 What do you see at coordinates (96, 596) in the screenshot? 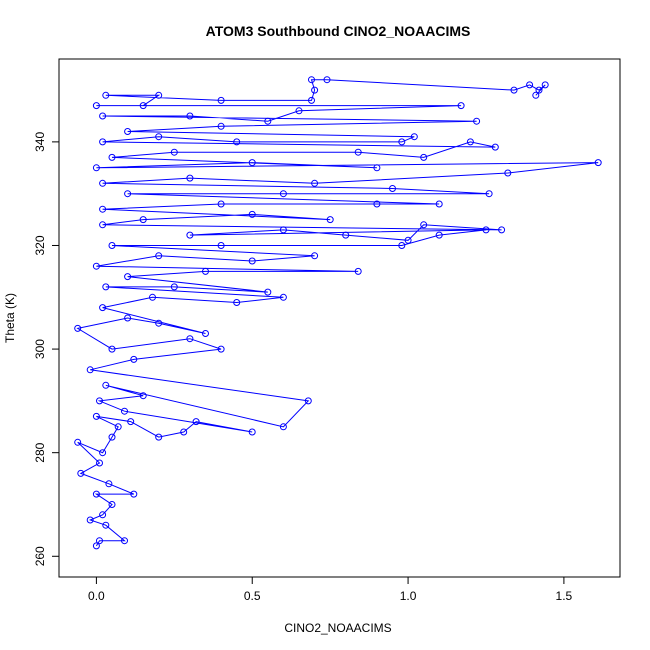
I see `x-tick-label: 0.0` at bounding box center [96, 596].